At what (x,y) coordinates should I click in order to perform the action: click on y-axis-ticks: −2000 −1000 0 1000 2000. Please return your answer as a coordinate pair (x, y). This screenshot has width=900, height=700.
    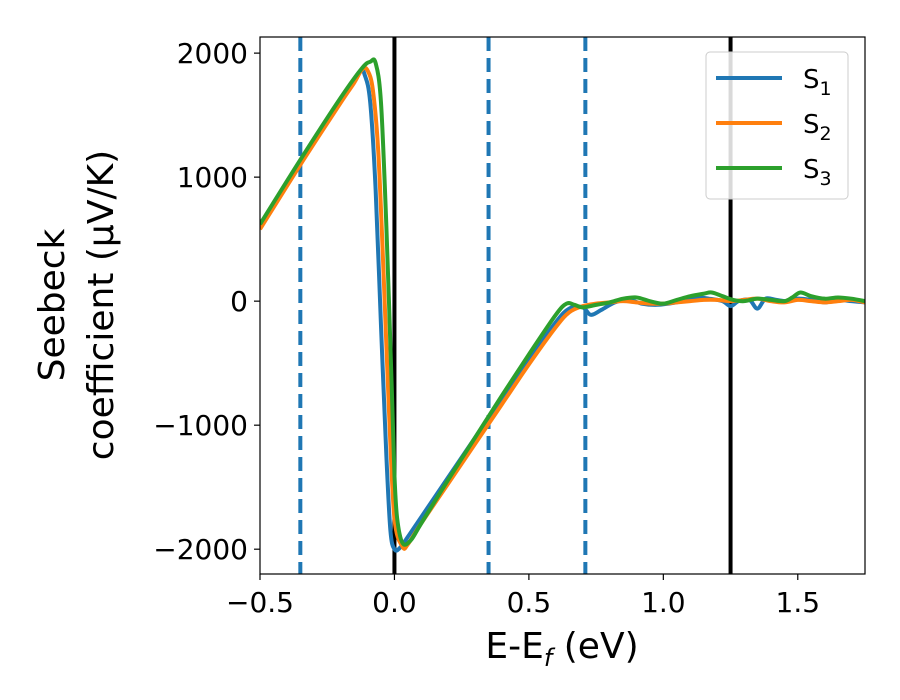
    Looking at the image, I should click on (206, 301).